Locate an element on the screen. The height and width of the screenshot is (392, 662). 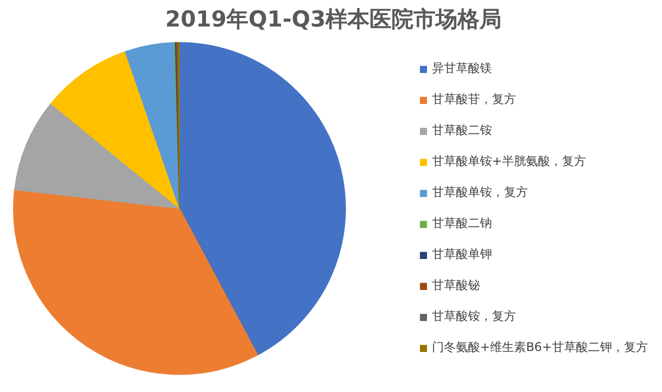
legend-label: 甘草酸苷，复方 is located at coordinates (474, 99).